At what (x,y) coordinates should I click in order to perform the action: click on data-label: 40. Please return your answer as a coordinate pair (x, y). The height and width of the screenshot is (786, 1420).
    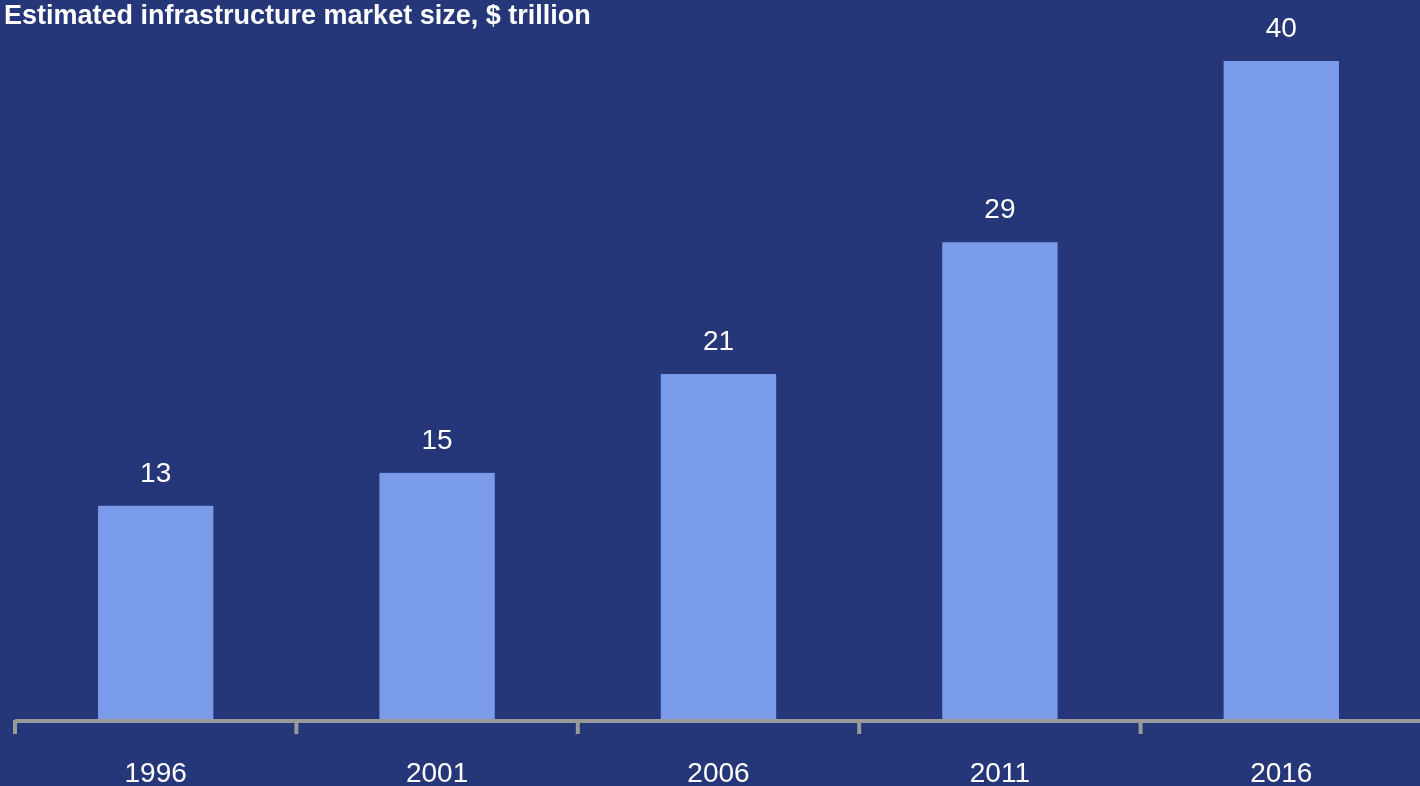
    Looking at the image, I should click on (1281, 27).